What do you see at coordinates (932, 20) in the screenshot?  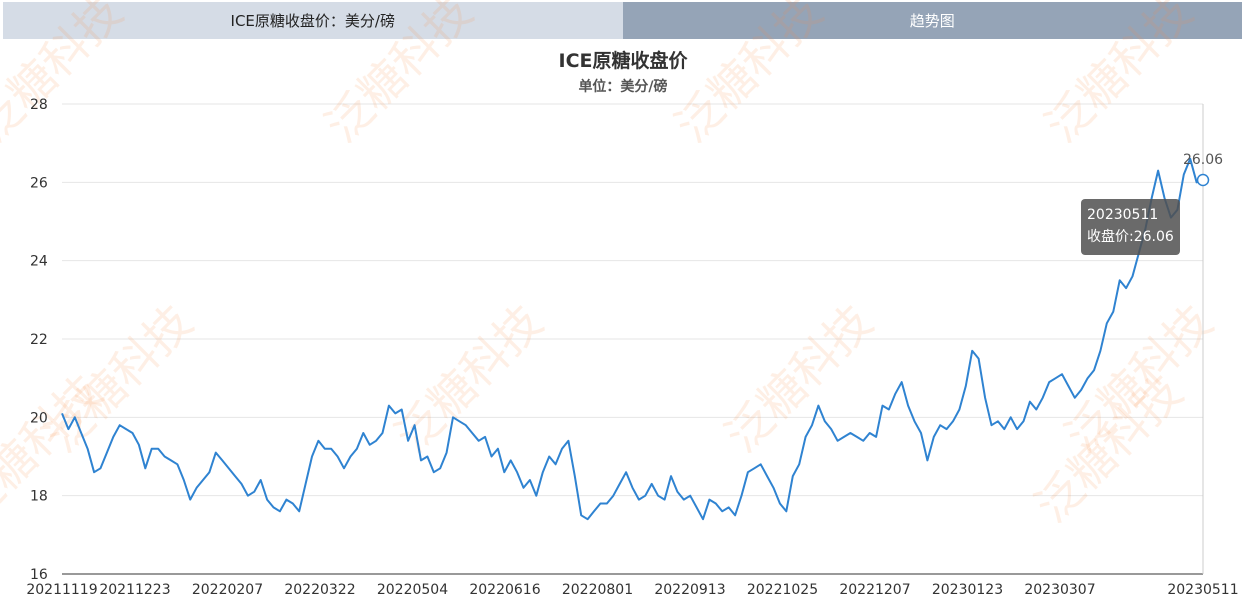 I see `tab-trend-chart: 趋势图` at bounding box center [932, 20].